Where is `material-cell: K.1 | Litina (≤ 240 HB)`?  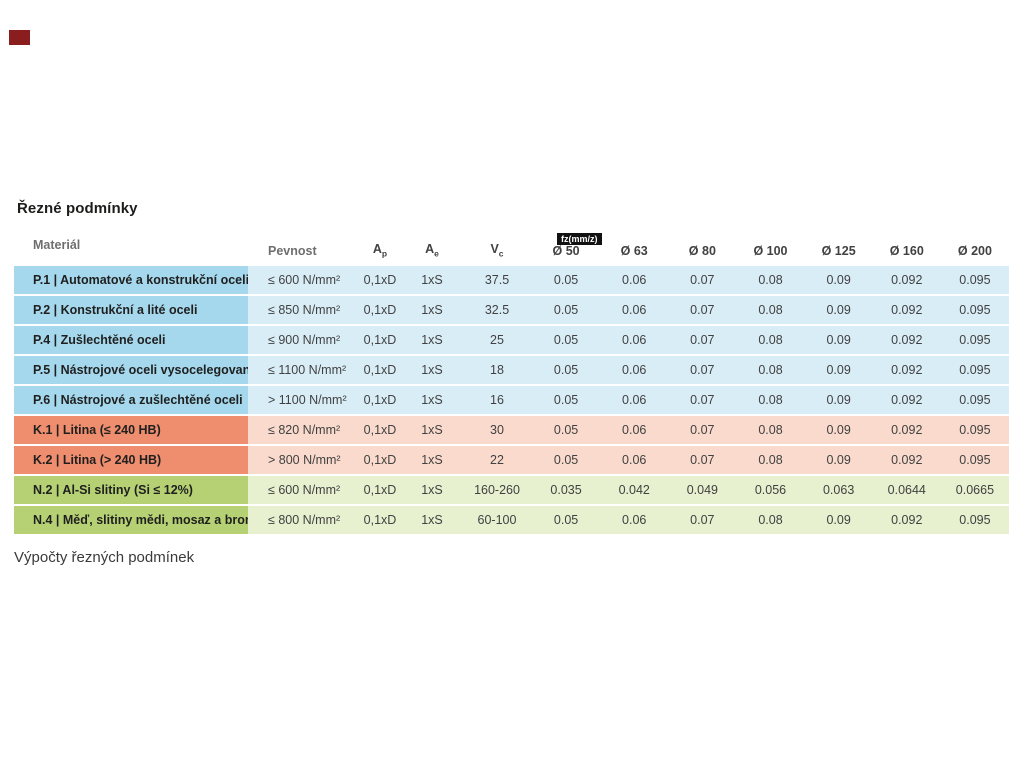 material-cell: K.1 | Litina (≤ 240 HB) is located at coordinates (131, 430).